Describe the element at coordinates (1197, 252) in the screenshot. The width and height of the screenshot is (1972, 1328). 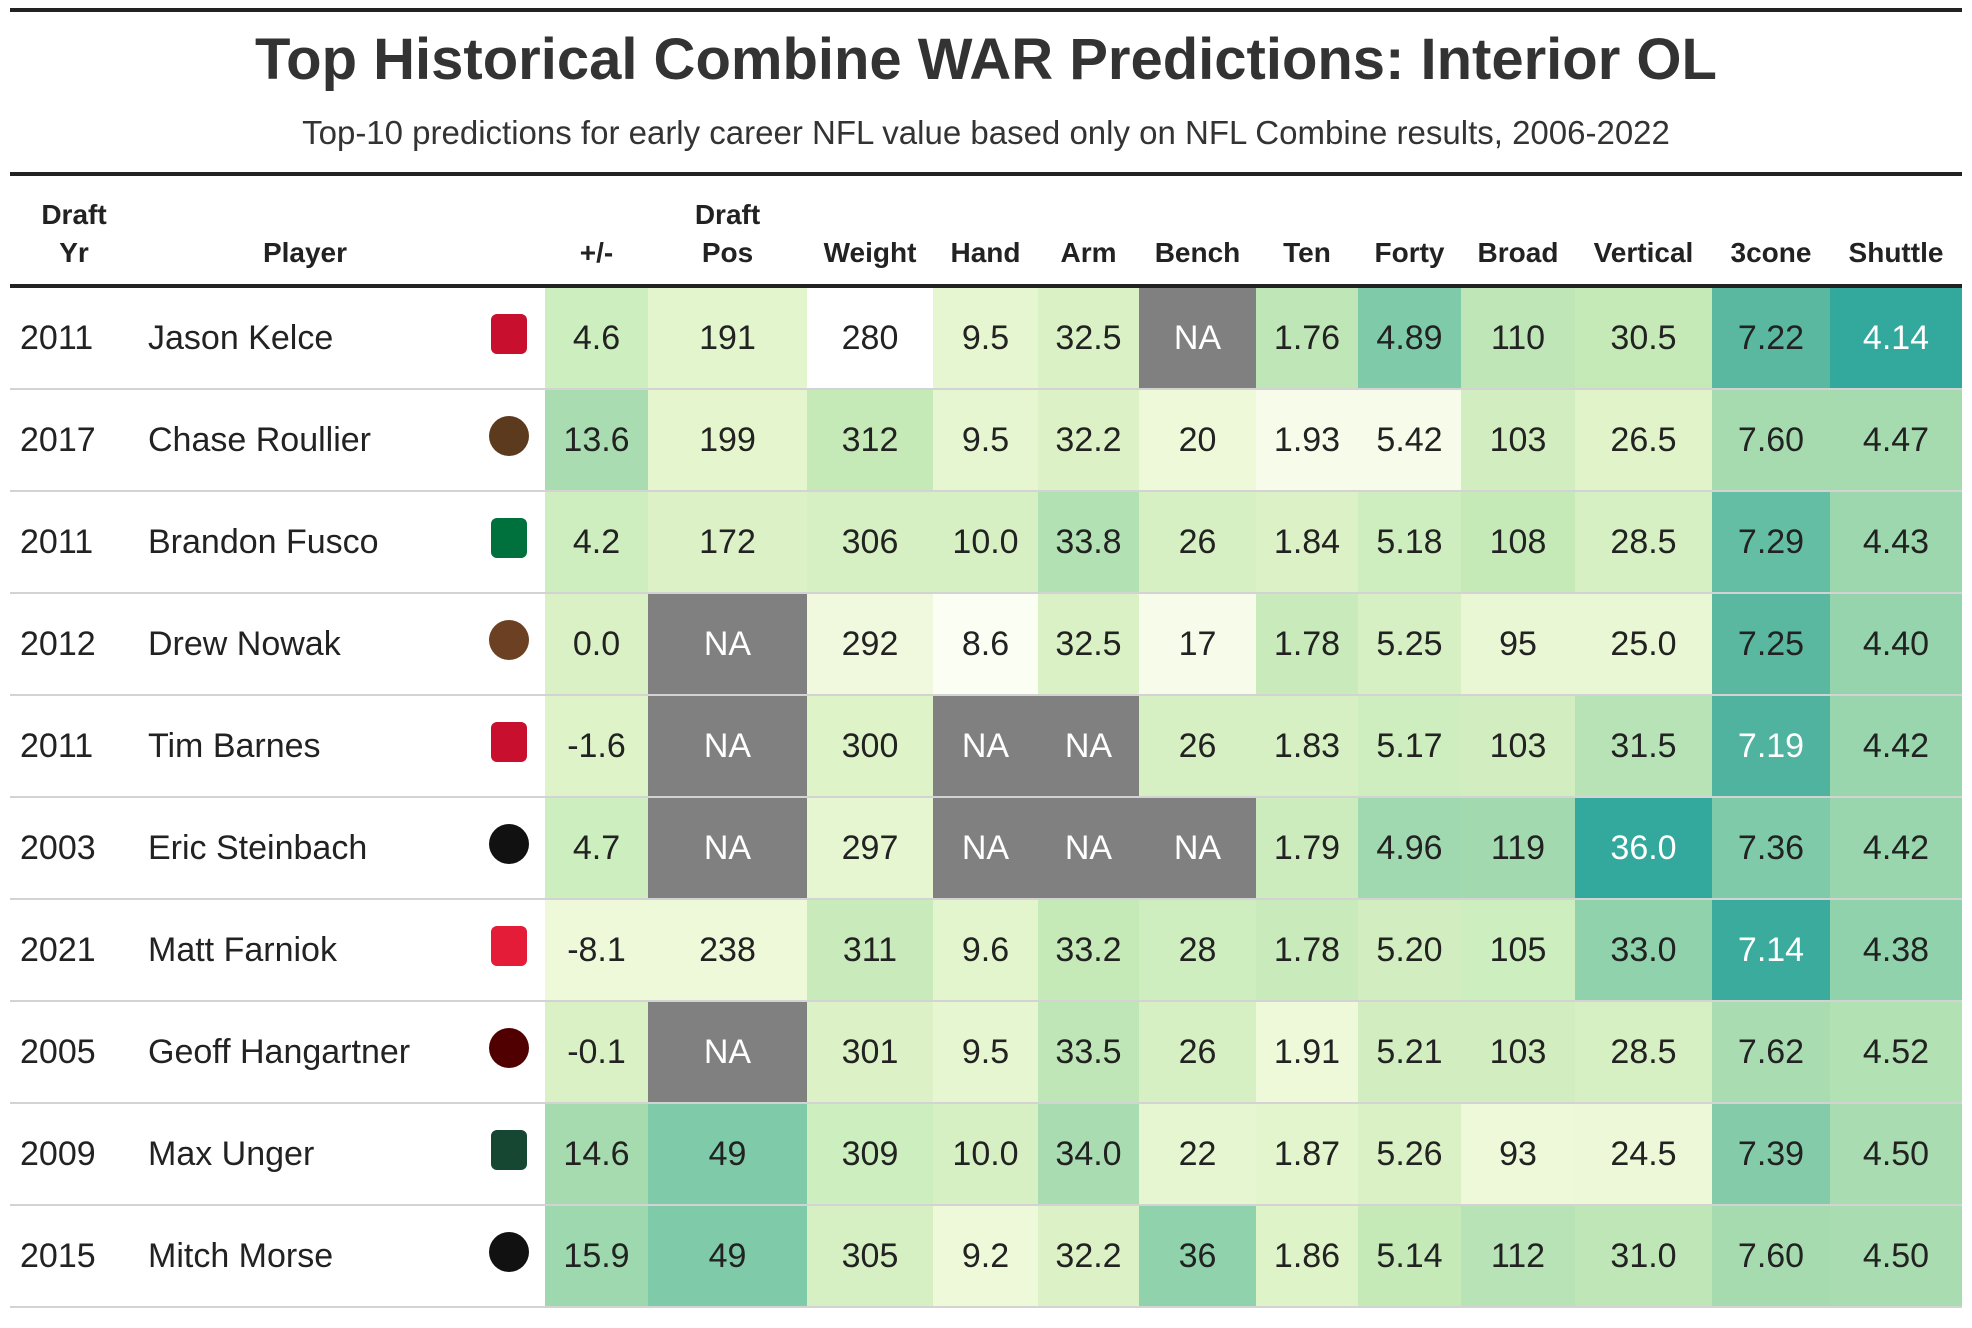
I see `column-header-text: Bench` at that location.